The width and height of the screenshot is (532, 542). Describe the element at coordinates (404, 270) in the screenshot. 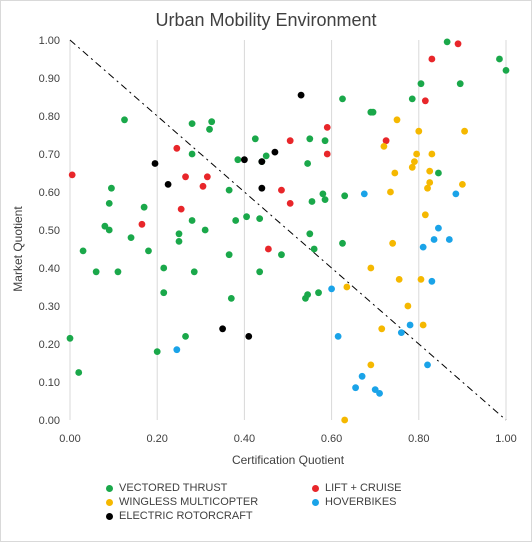

I see `series-wingless-multicopter` at that location.